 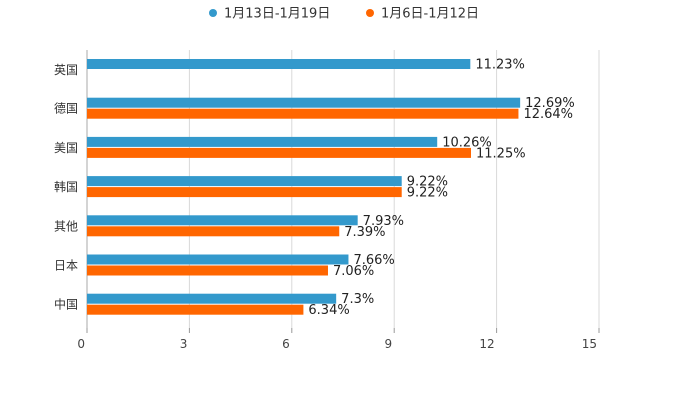 What do you see at coordinates (286, 344) in the screenshot?
I see `x-tick-label-6: 6` at bounding box center [286, 344].